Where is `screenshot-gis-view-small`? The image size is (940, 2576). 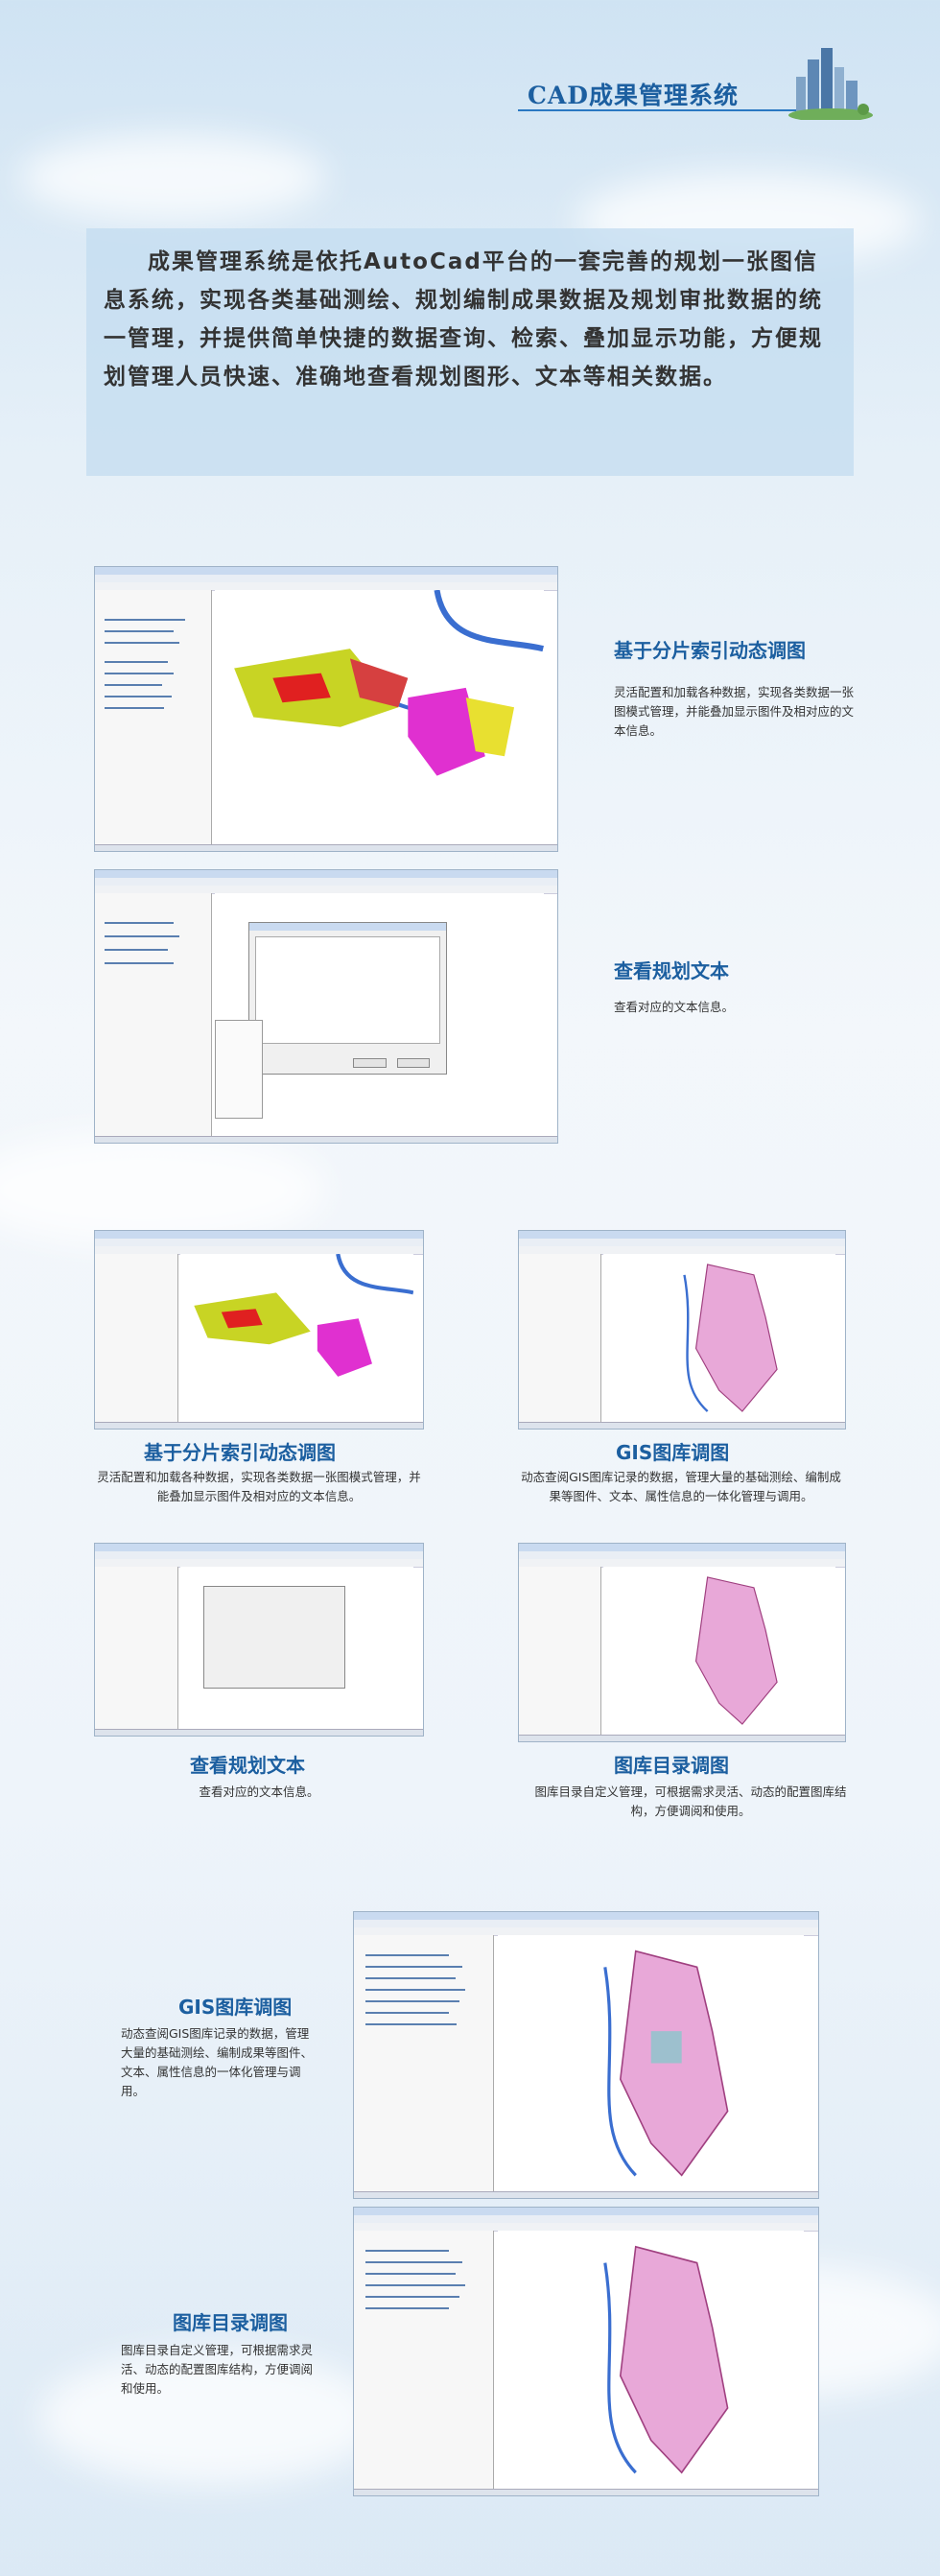
screenshot-gis-view-small is located at coordinates (682, 1330).